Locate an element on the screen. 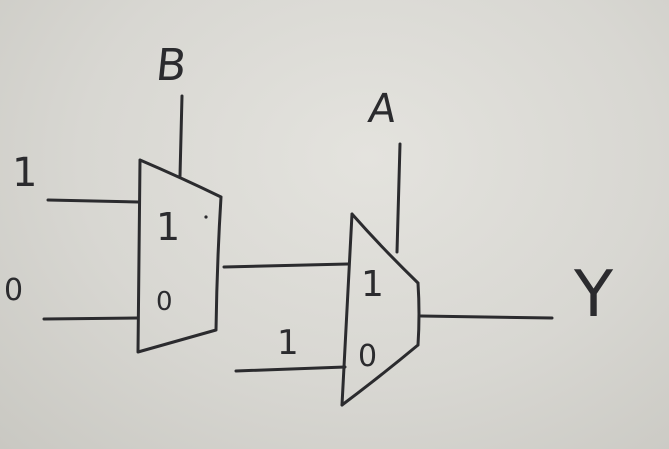  mux1-to-mux2-wire is located at coordinates (286, 265).